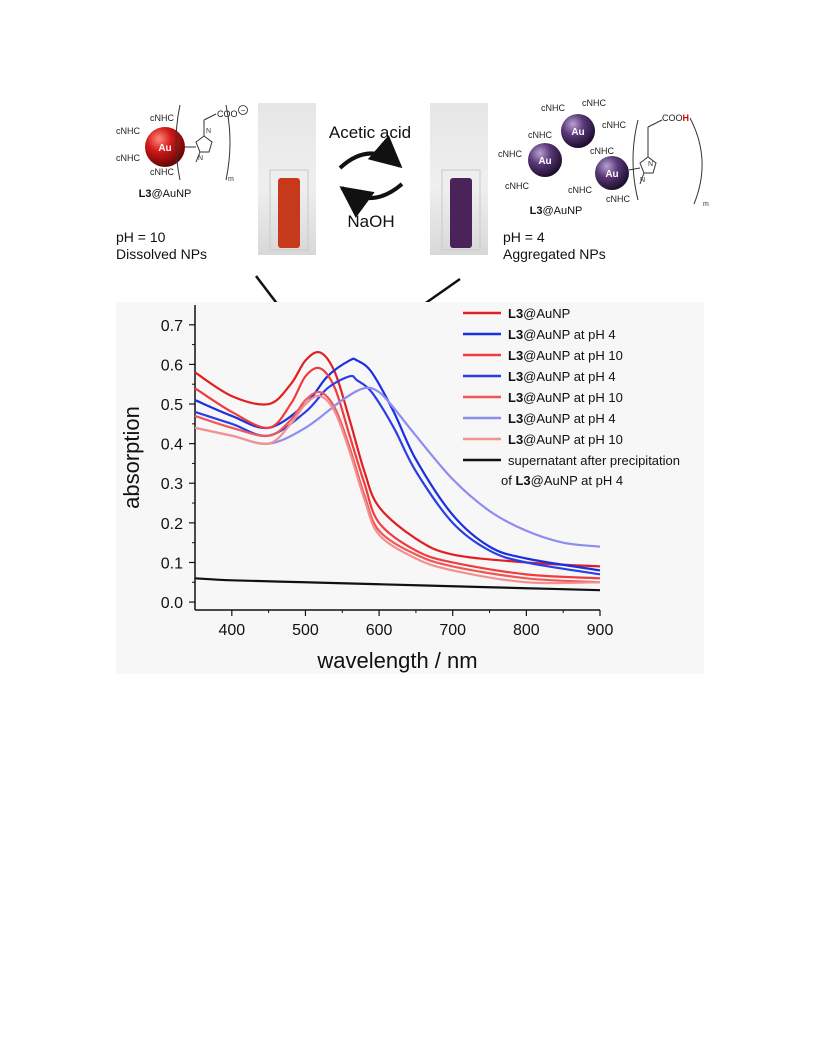  What do you see at coordinates (396, 660) in the screenshot?
I see `x-axis-label: wavelength / nm` at bounding box center [396, 660].